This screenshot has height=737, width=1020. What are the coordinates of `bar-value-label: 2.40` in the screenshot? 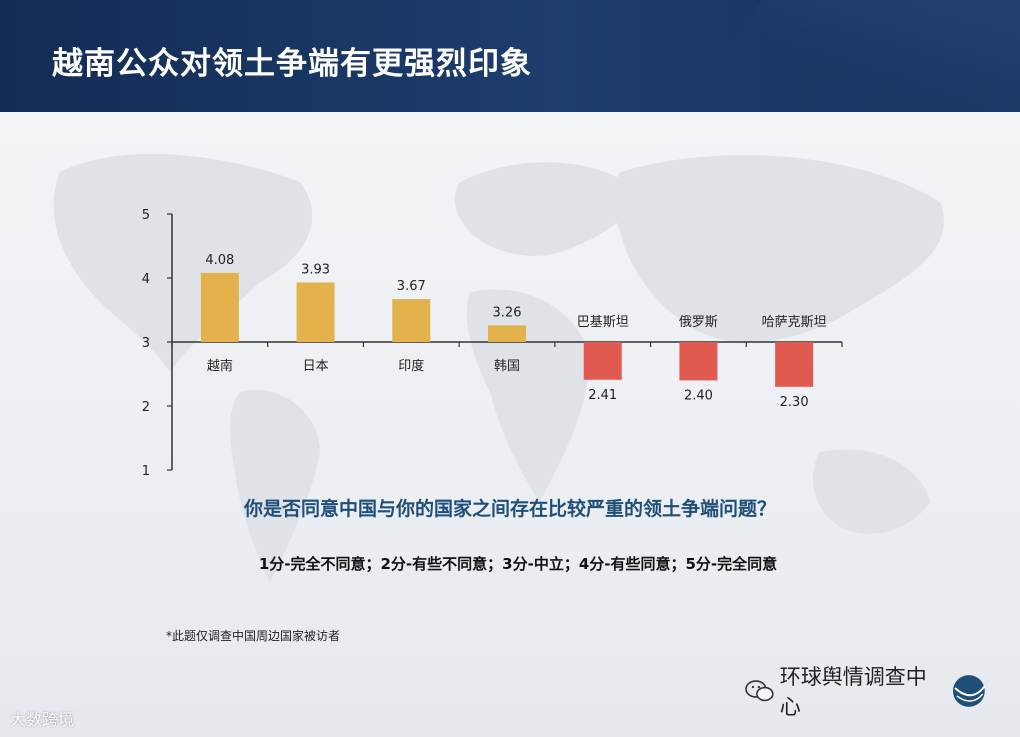 It's located at (698, 395).